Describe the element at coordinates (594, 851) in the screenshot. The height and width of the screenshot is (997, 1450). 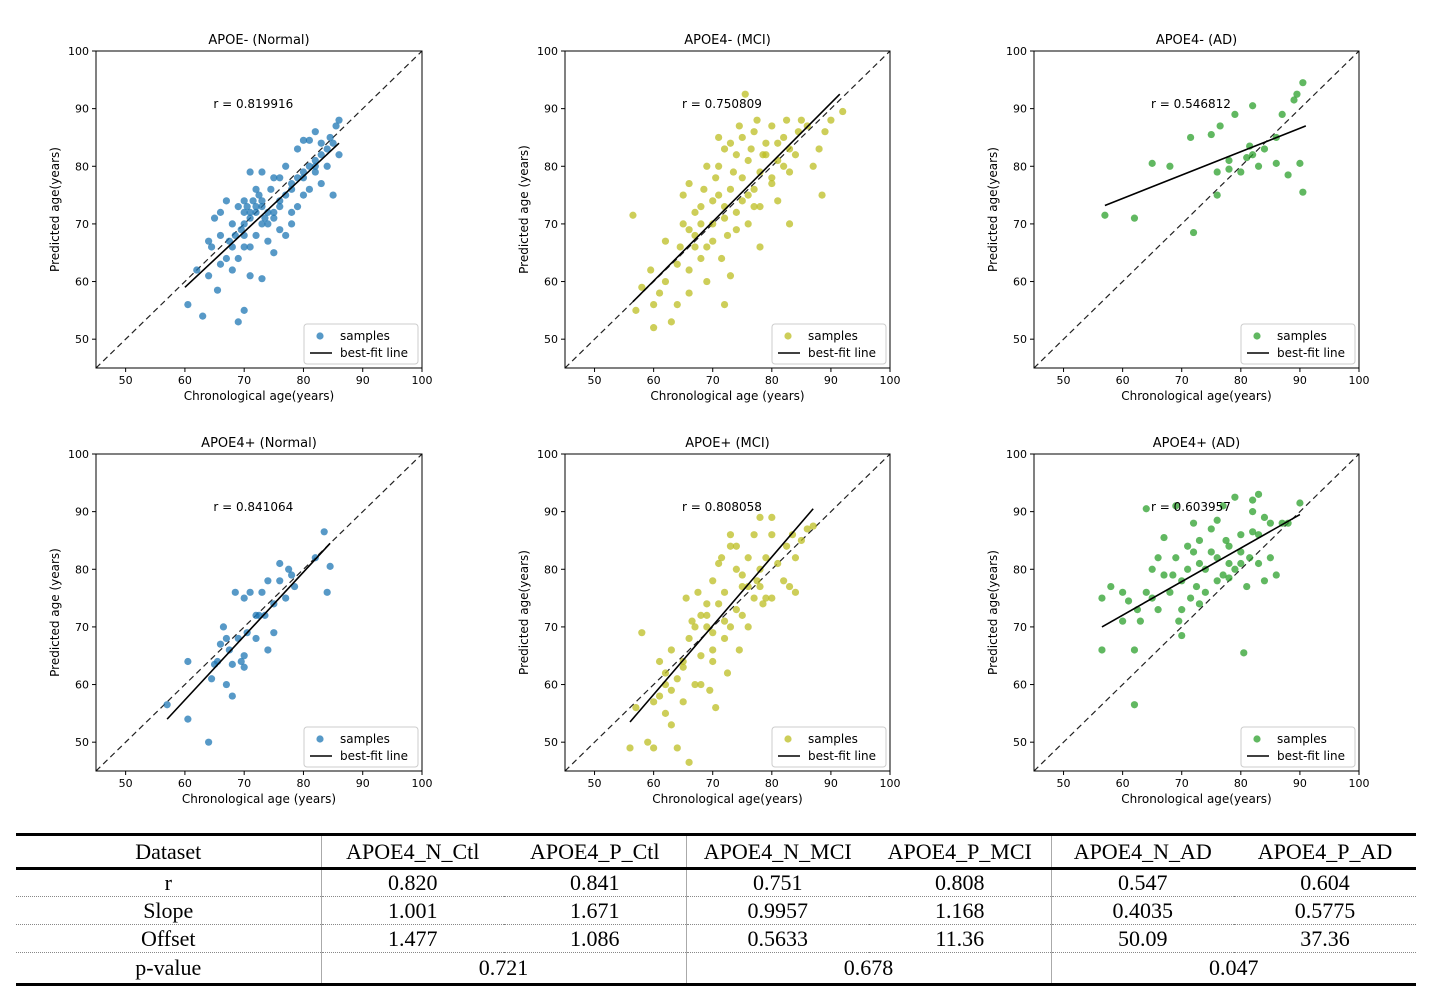
I see `header-apoe4-p-ctl: APOE4_P_Ctl` at that location.